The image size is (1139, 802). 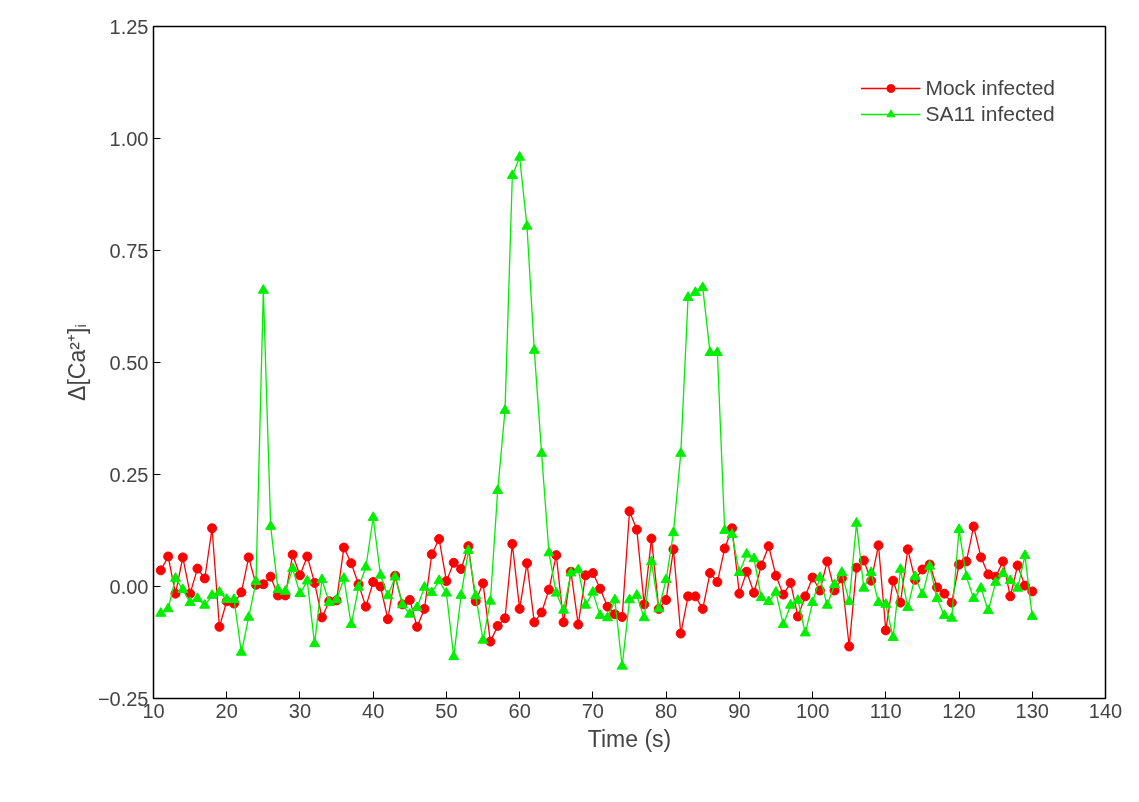 What do you see at coordinates (129, 474) in the screenshot?
I see `y-tick-label: 0.25` at bounding box center [129, 474].